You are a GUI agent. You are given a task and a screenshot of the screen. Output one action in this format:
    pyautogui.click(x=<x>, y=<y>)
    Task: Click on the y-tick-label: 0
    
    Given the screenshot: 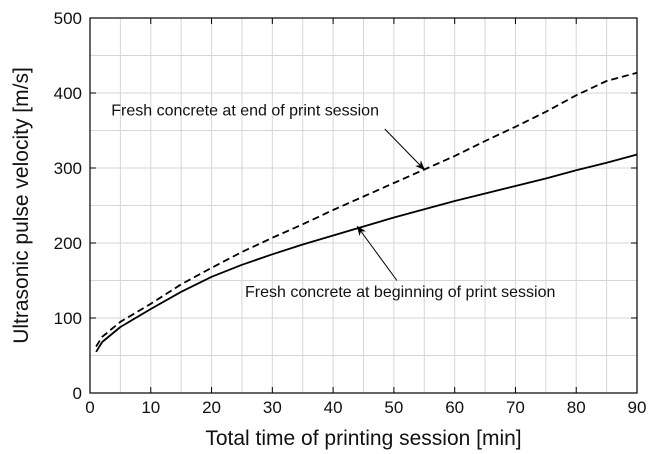 What is the action you would take?
    pyautogui.click(x=77, y=393)
    